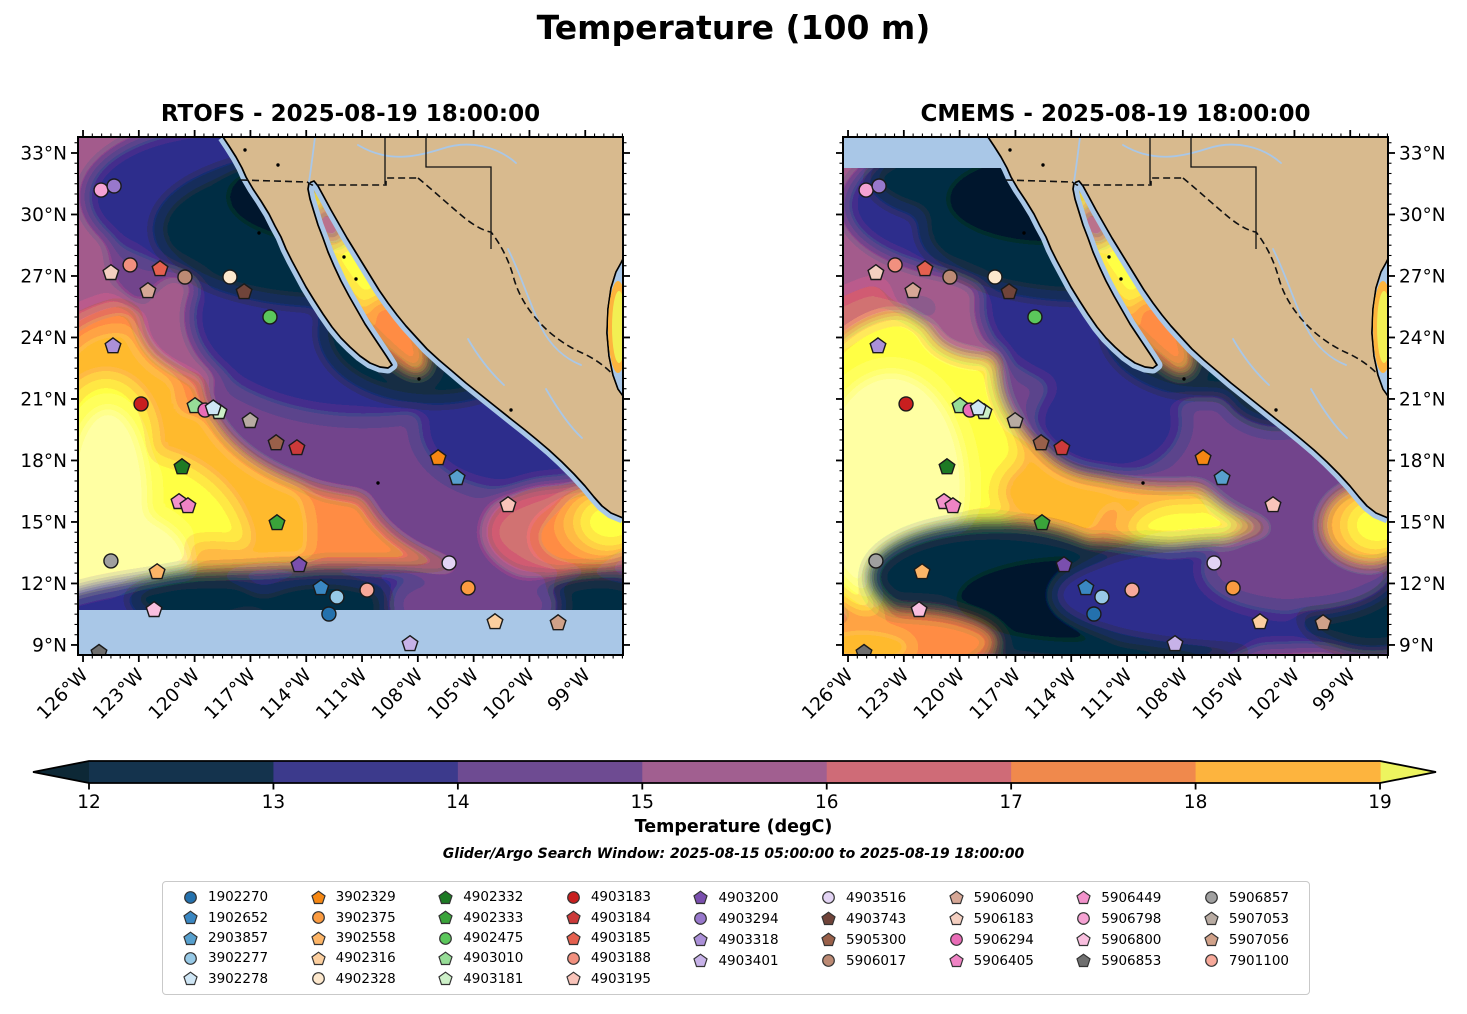 This screenshot has height=1014, width=1467. Describe the element at coordinates (43, 338) in the screenshot. I see `lat-tick-label: 24°N` at that location.